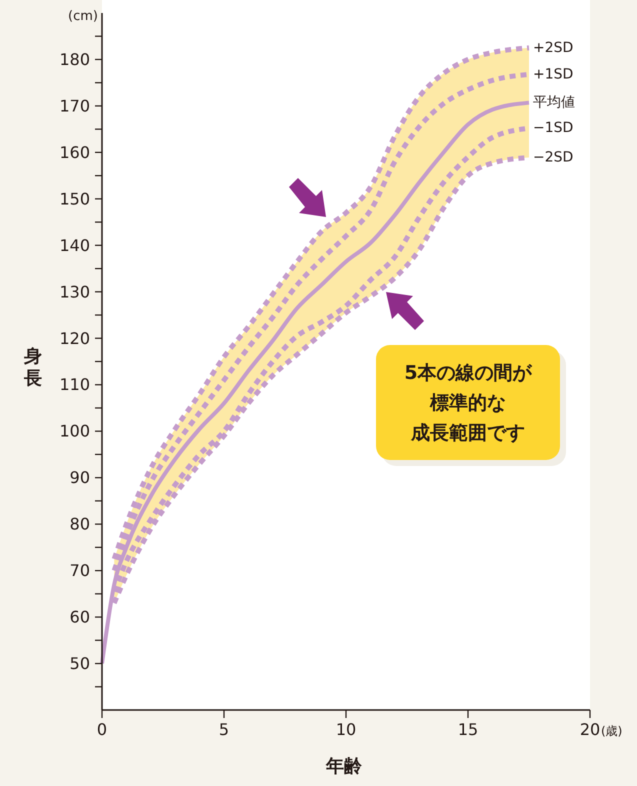 Image resolution: width=637 pixels, height=786 pixels. I want to click on annotation: 5本の線の間が, so click(468, 373).